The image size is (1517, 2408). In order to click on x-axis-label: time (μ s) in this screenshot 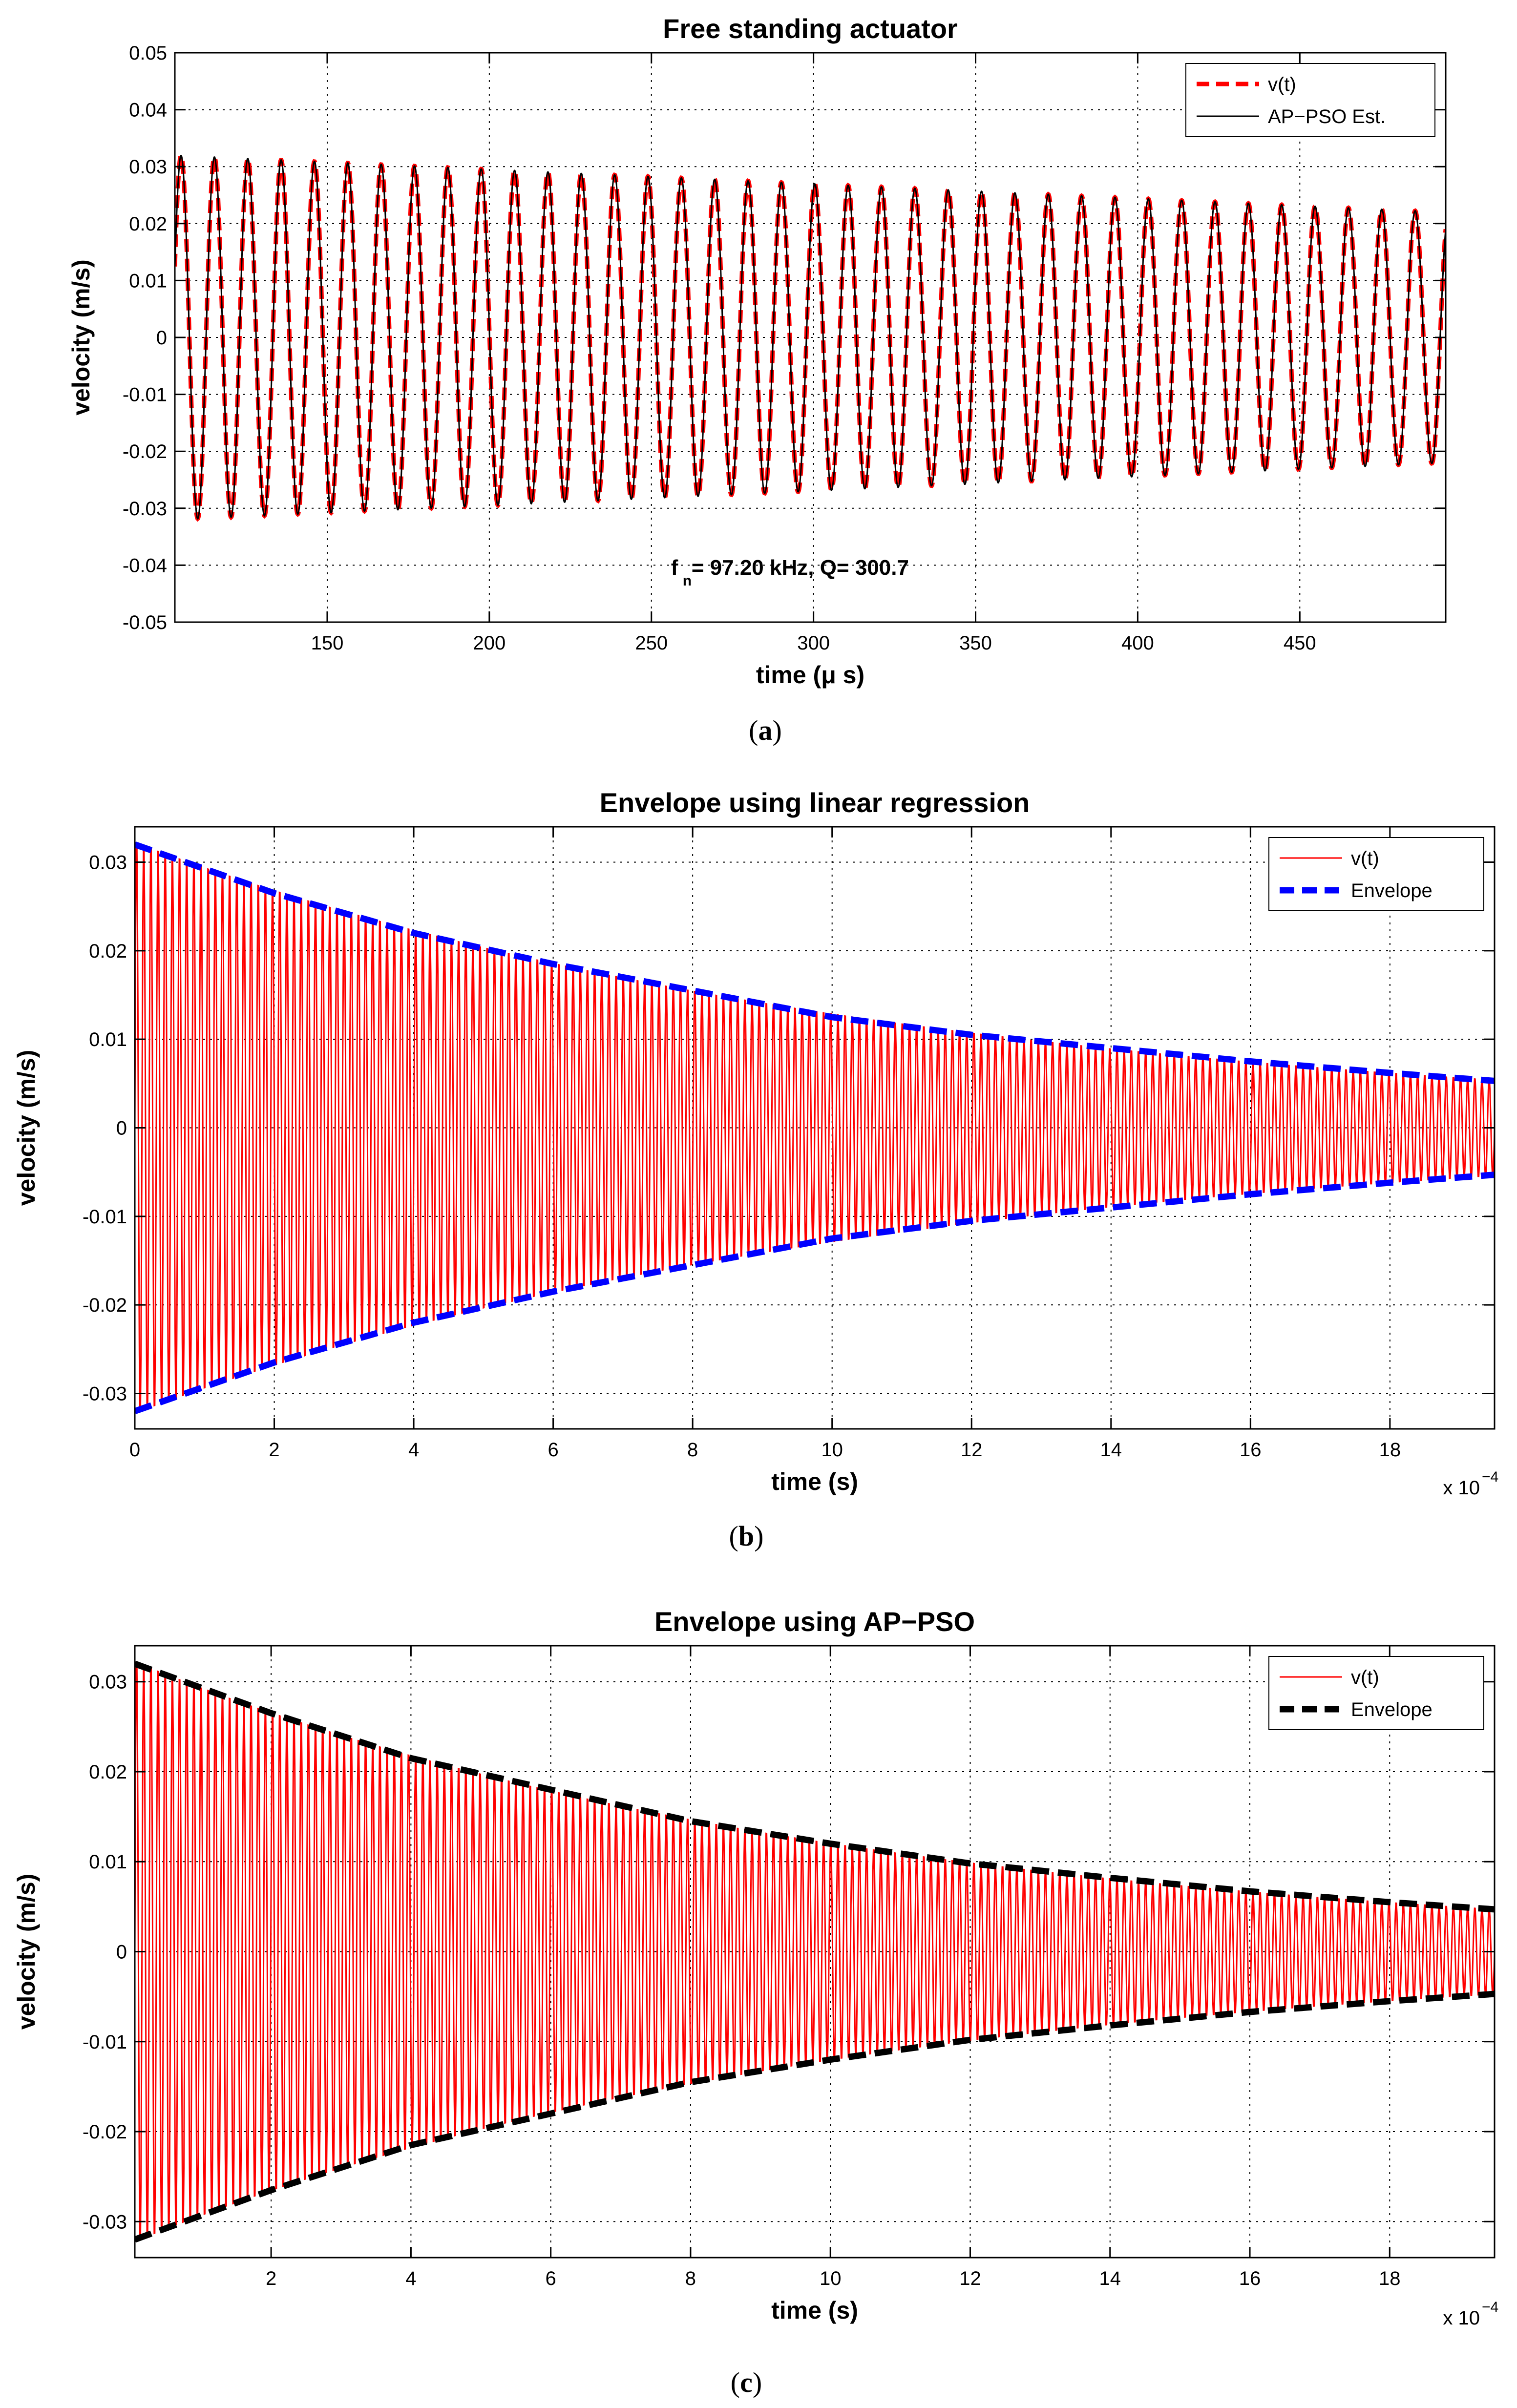, I will do `click(810, 675)`.